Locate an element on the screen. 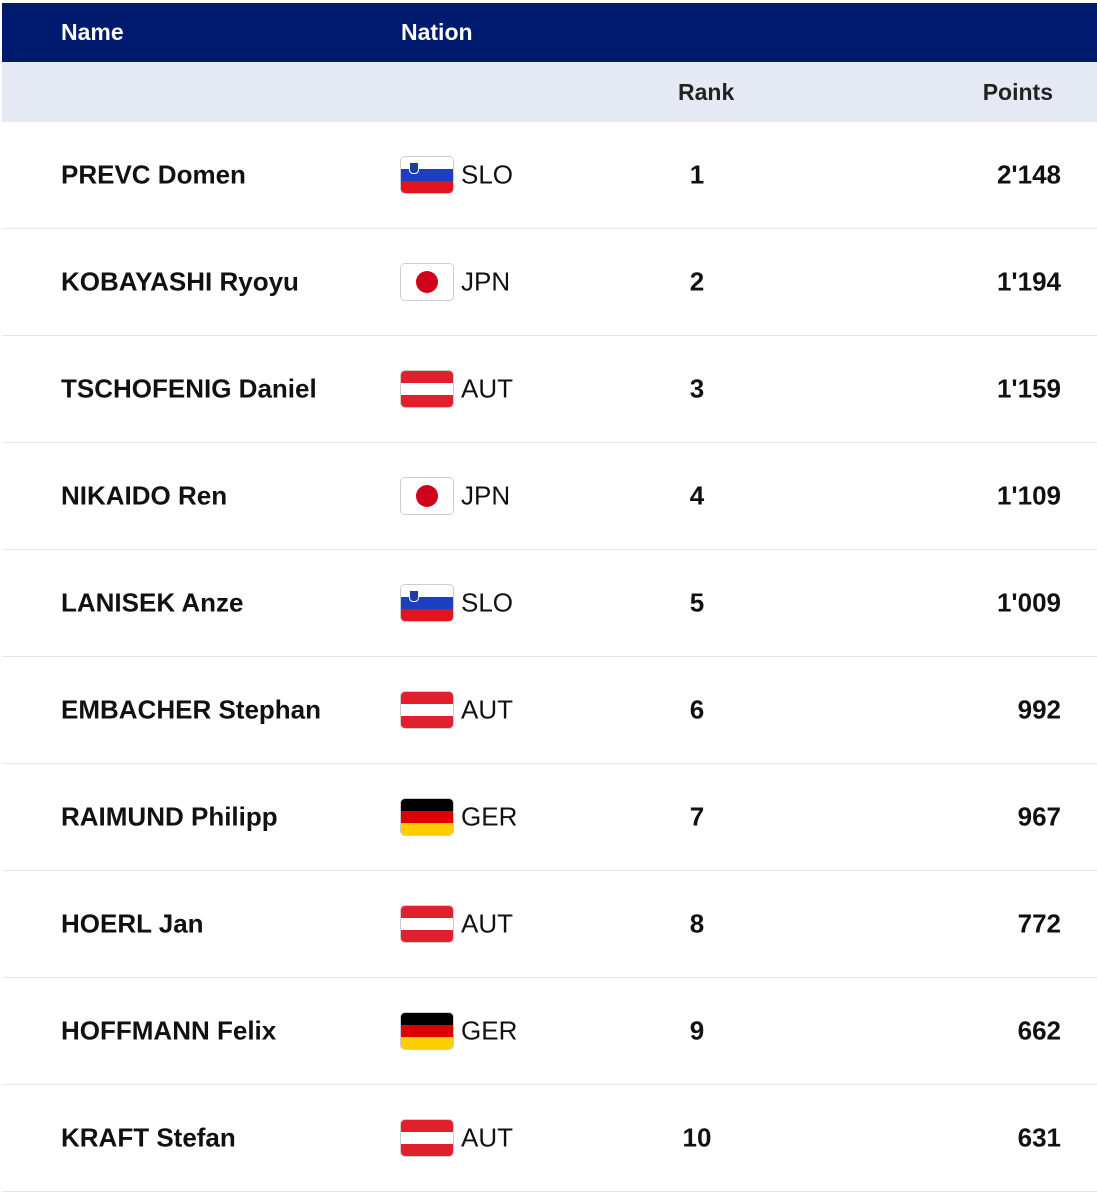 Image resolution: width=1097 pixels, height=1200 pixels. rank-value: 5 is located at coordinates (697, 602).